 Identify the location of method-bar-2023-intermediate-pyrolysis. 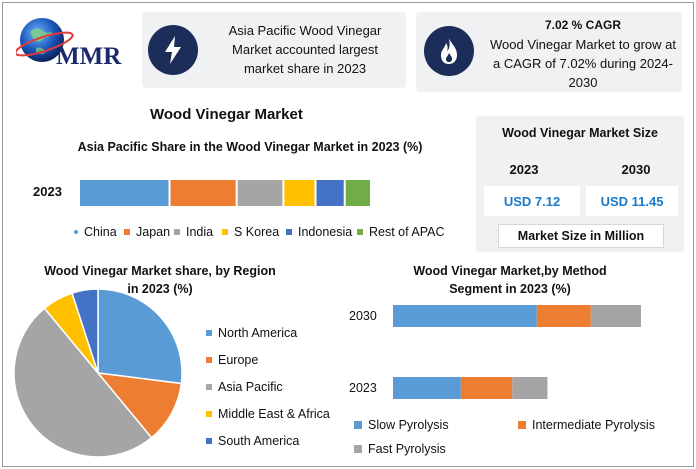
(486, 388).